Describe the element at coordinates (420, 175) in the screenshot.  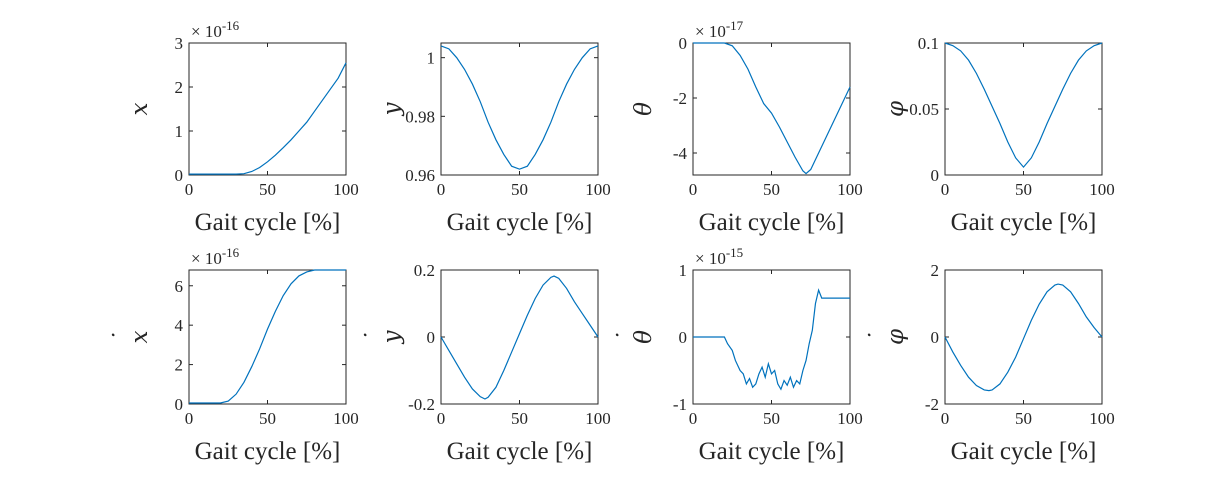
I see `y-tick-label: 0.96` at that location.